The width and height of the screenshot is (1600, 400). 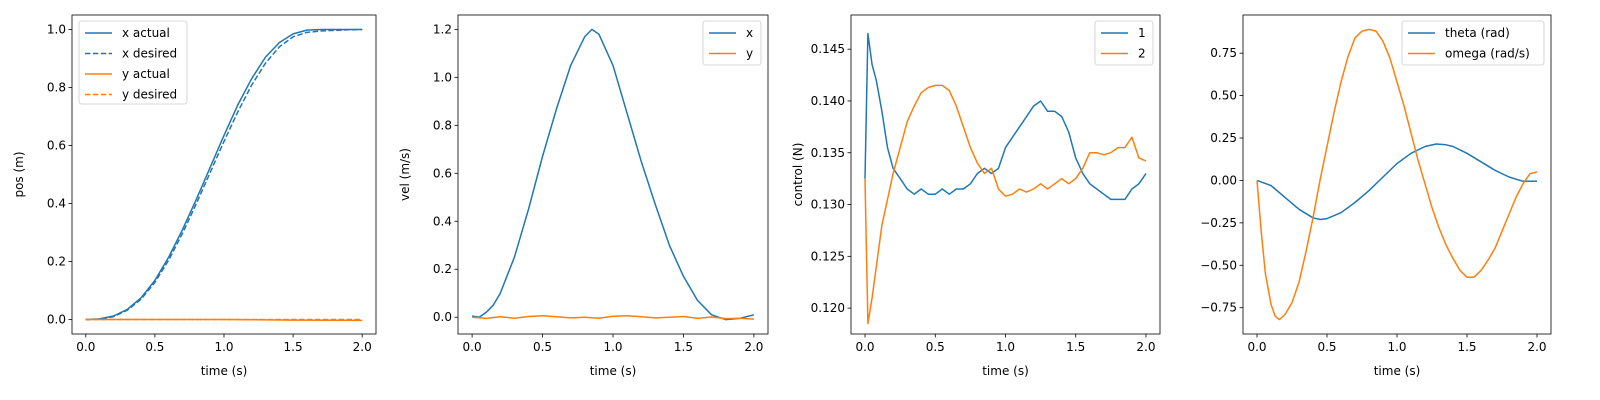 I want to click on y-tick-label: 0.00, so click(x=1223, y=180).